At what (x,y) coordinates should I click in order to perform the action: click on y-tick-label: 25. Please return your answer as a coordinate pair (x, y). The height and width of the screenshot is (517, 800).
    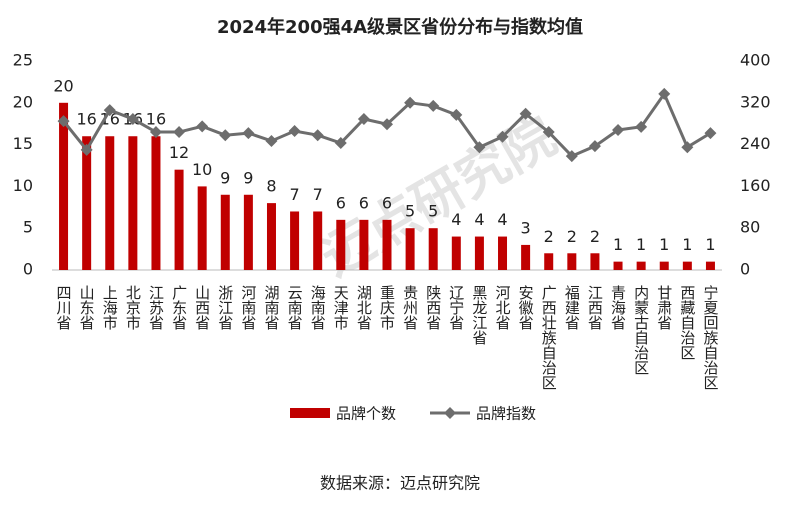
    Looking at the image, I should click on (23, 60).